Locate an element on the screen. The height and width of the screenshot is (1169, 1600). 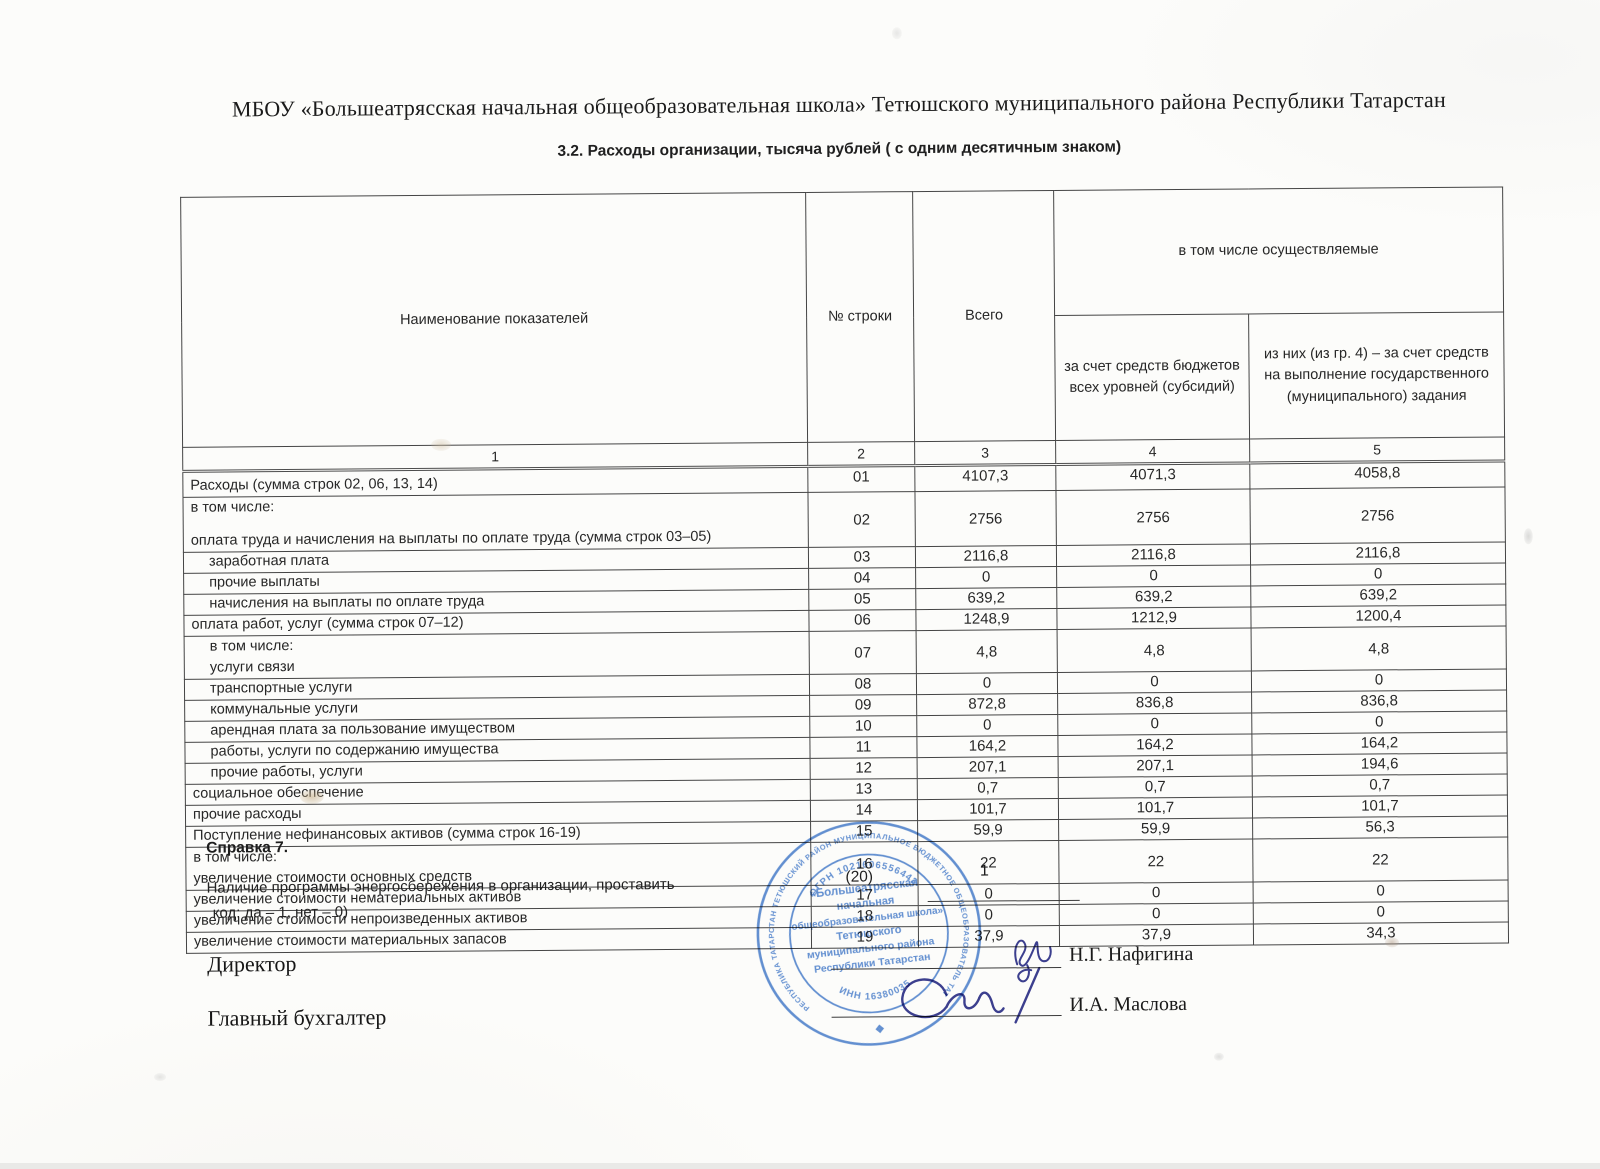
row-task: 194,6 is located at coordinates (1380, 764).